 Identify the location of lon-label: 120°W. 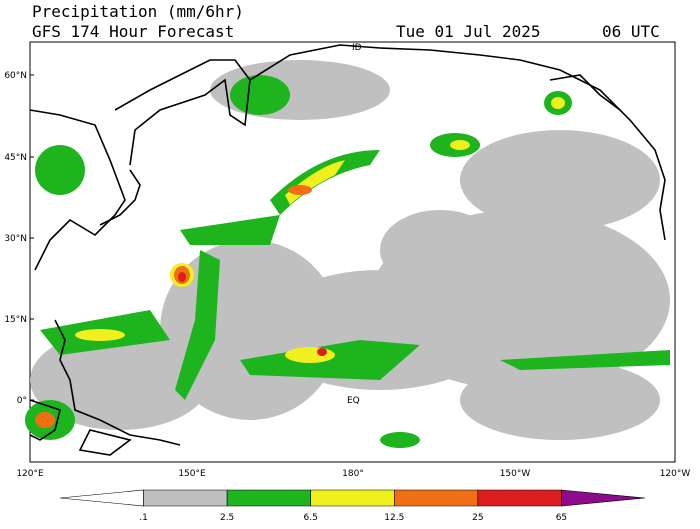
(675, 474).